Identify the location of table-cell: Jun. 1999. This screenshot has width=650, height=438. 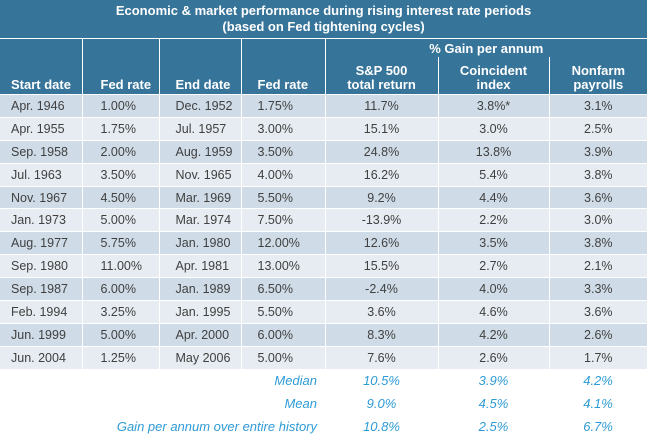
(41, 334).